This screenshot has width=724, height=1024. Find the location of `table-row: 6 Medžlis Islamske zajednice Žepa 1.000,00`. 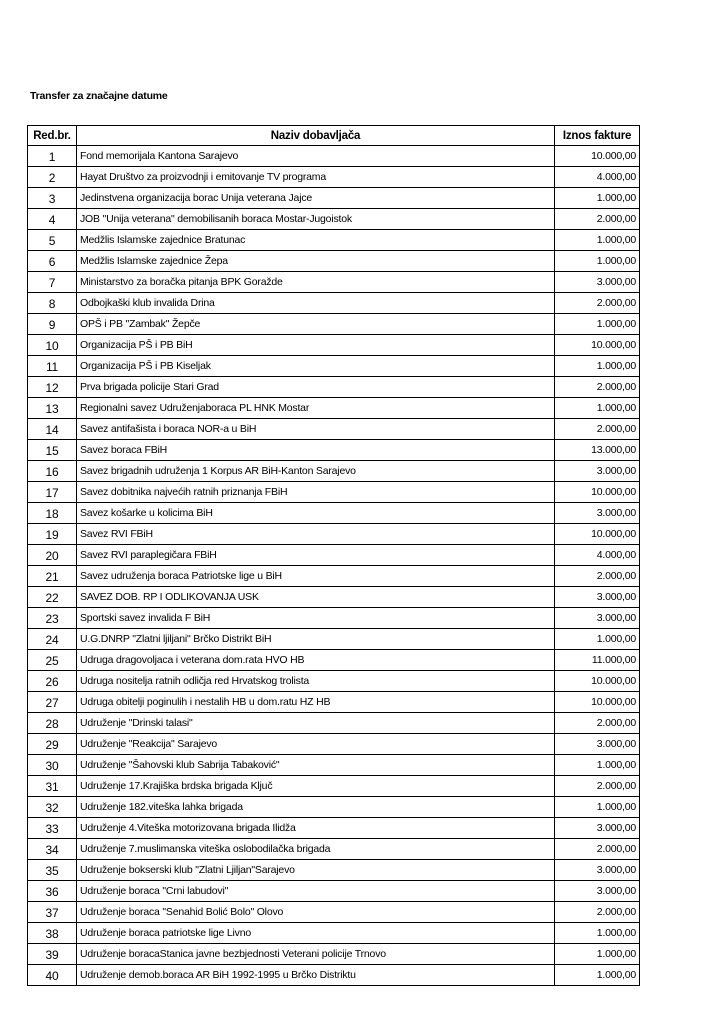

table-row: 6 Medžlis Islamske zajednice Žepa 1.000,00 is located at coordinates (333, 261).